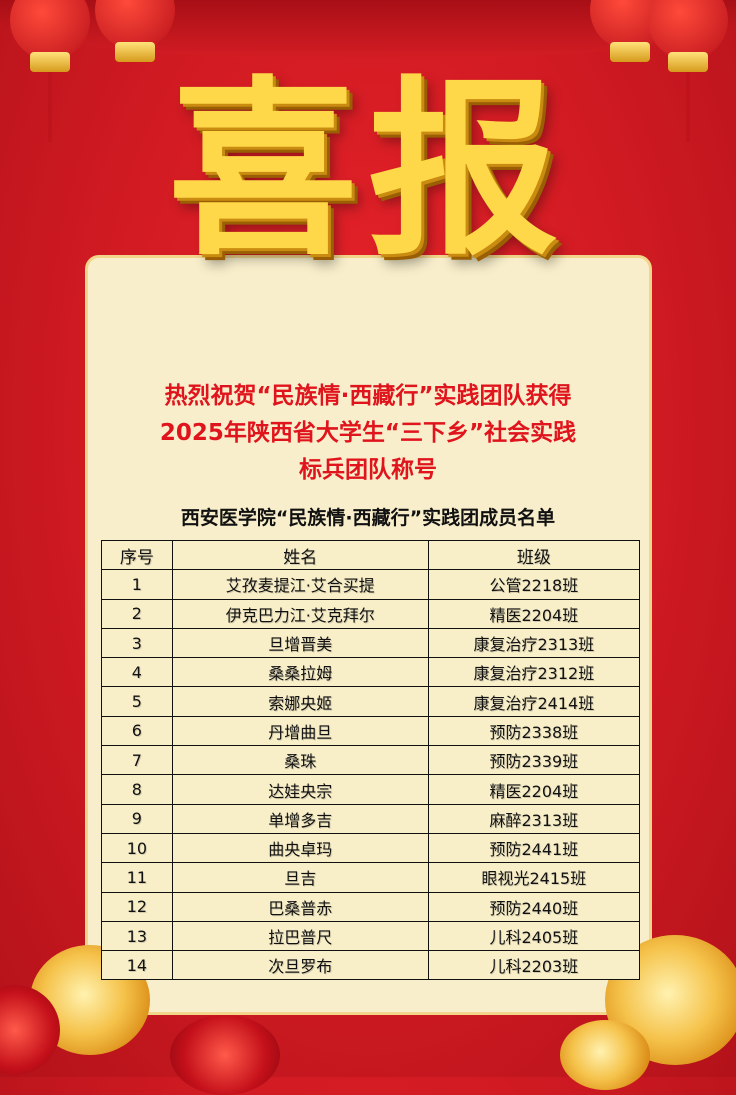  What do you see at coordinates (534, 965) in the screenshot?
I see `cell-class: 儿科2203班` at bounding box center [534, 965].